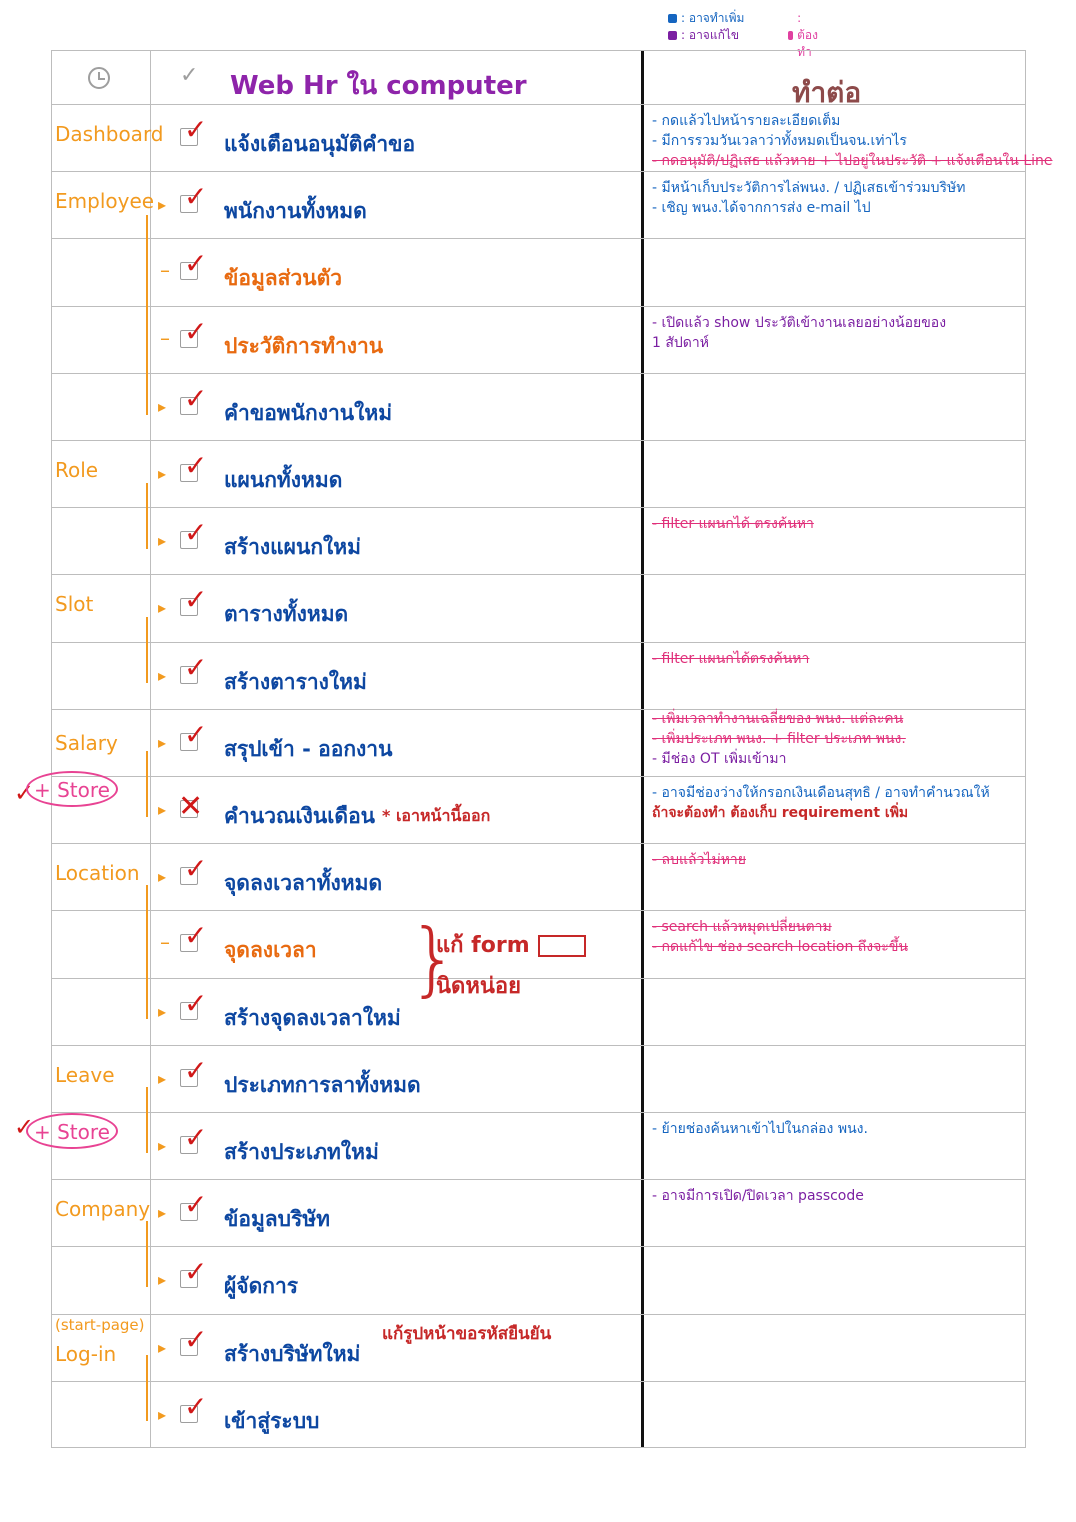 Image resolution: width=1076 pixels, height=1522 pixels. Describe the element at coordinates (308, 748) in the screenshot. I see `task-label: สรุปเข้า - ออกงาน` at that location.